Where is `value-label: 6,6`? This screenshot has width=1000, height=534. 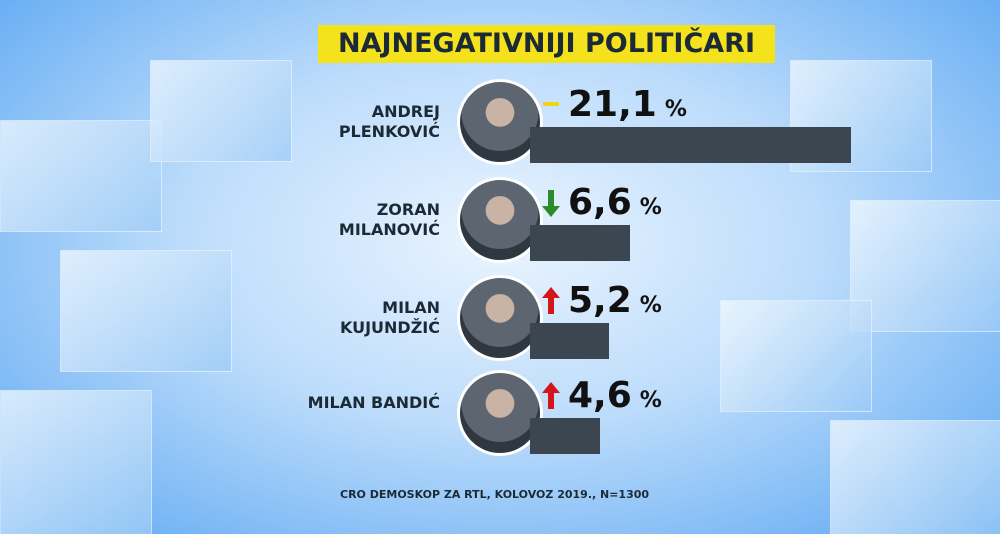 value-label: 6,6 is located at coordinates (600, 202).